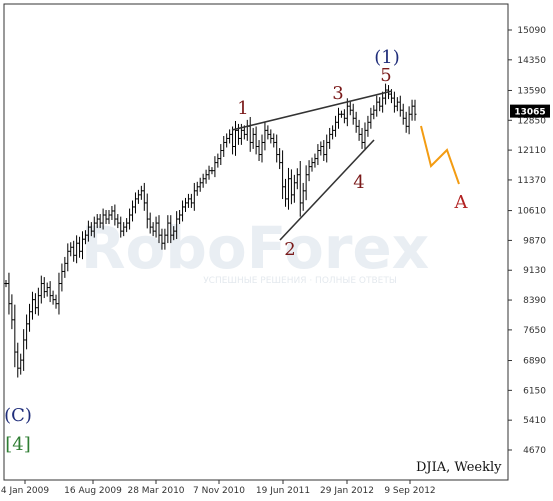  I want to click on y-tick-label: 14350, so click(531, 61).